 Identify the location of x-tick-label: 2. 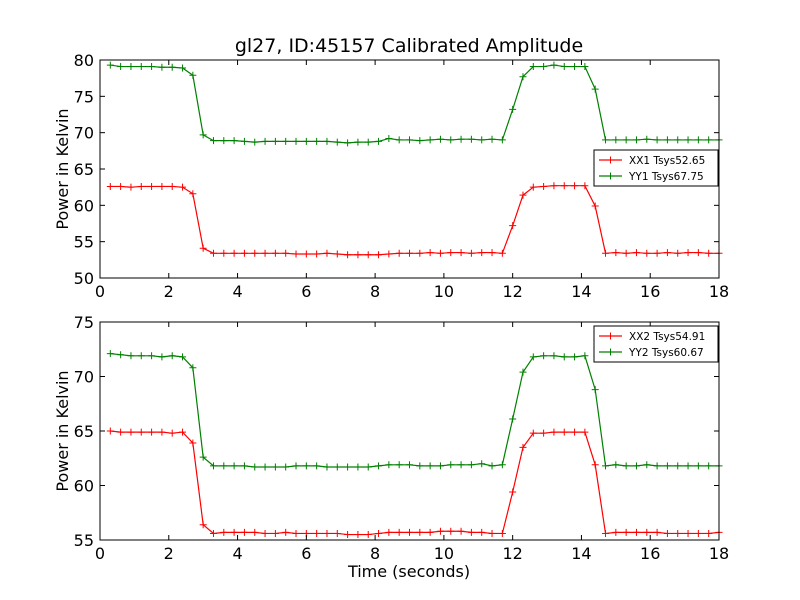
(169, 291).